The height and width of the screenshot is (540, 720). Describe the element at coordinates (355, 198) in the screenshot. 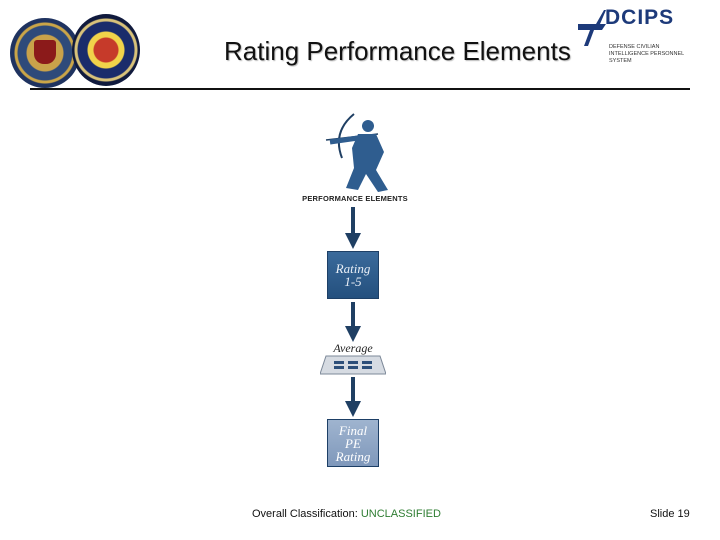

I see `performance-elements-label: PERFORMANCE ELEMENTS` at that location.